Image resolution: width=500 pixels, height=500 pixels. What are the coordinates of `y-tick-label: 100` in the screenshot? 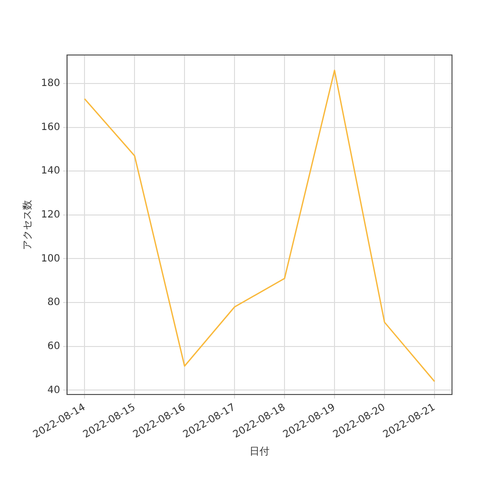 It's located at (50, 258).